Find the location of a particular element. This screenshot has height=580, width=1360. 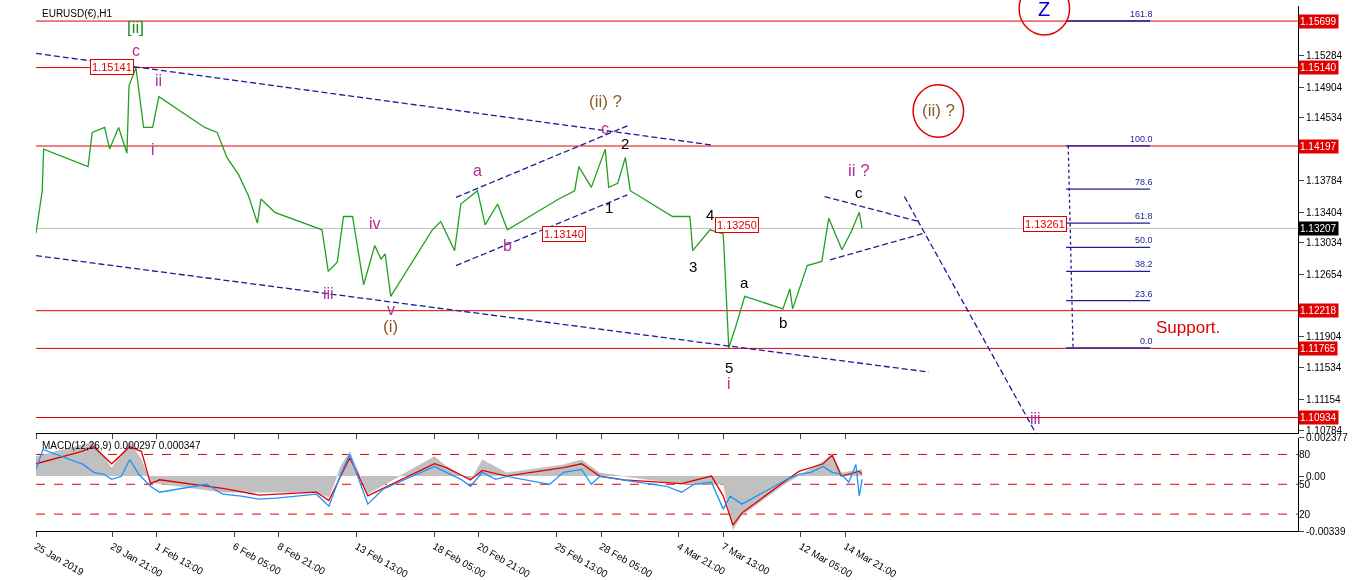

y-tick-label: 1.13404 is located at coordinates (1324, 212).